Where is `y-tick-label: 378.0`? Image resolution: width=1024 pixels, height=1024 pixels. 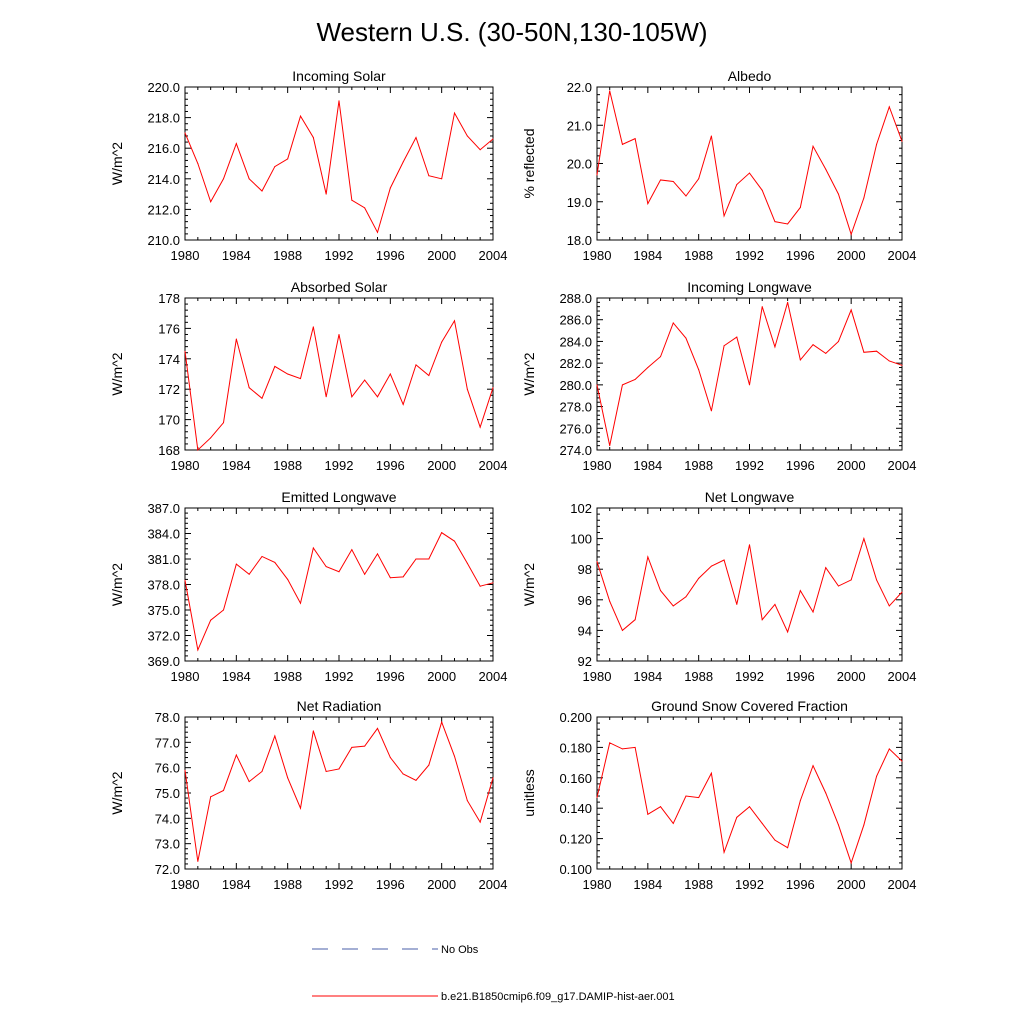 y-tick-label: 378.0 is located at coordinates (163, 585).